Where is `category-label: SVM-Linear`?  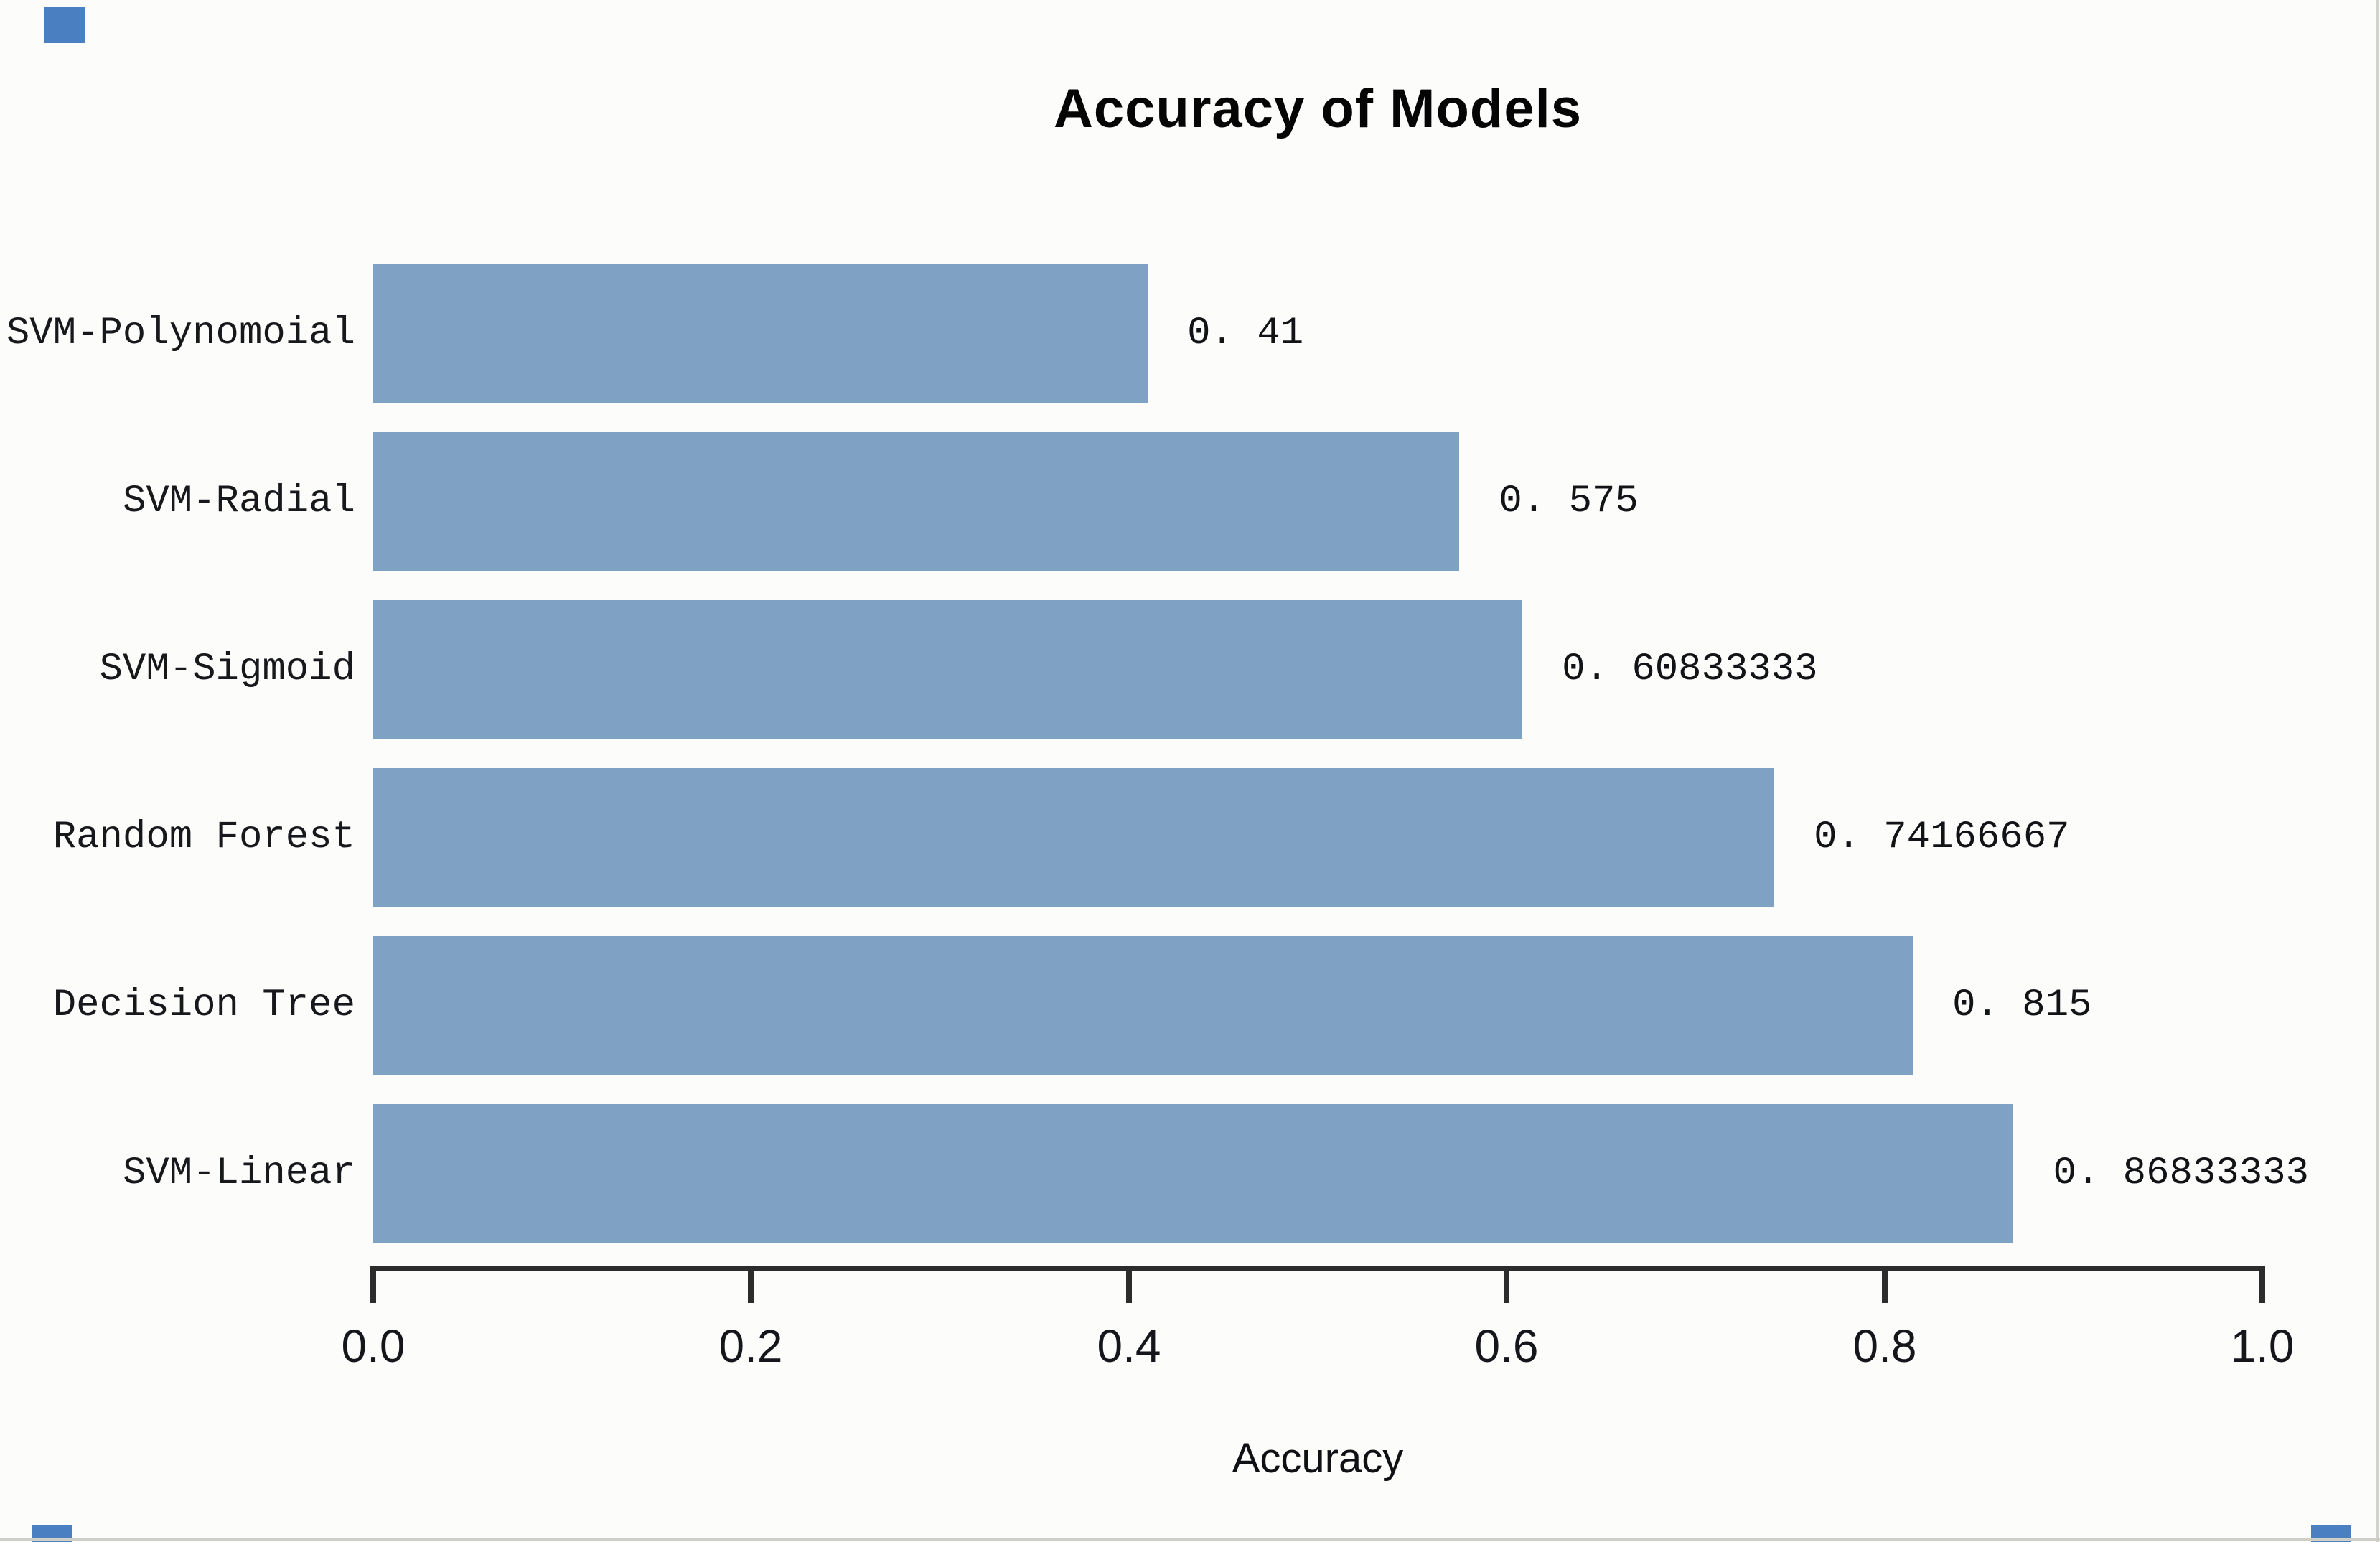 category-label: SVM-Linear is located at coordinates (238, 1173).